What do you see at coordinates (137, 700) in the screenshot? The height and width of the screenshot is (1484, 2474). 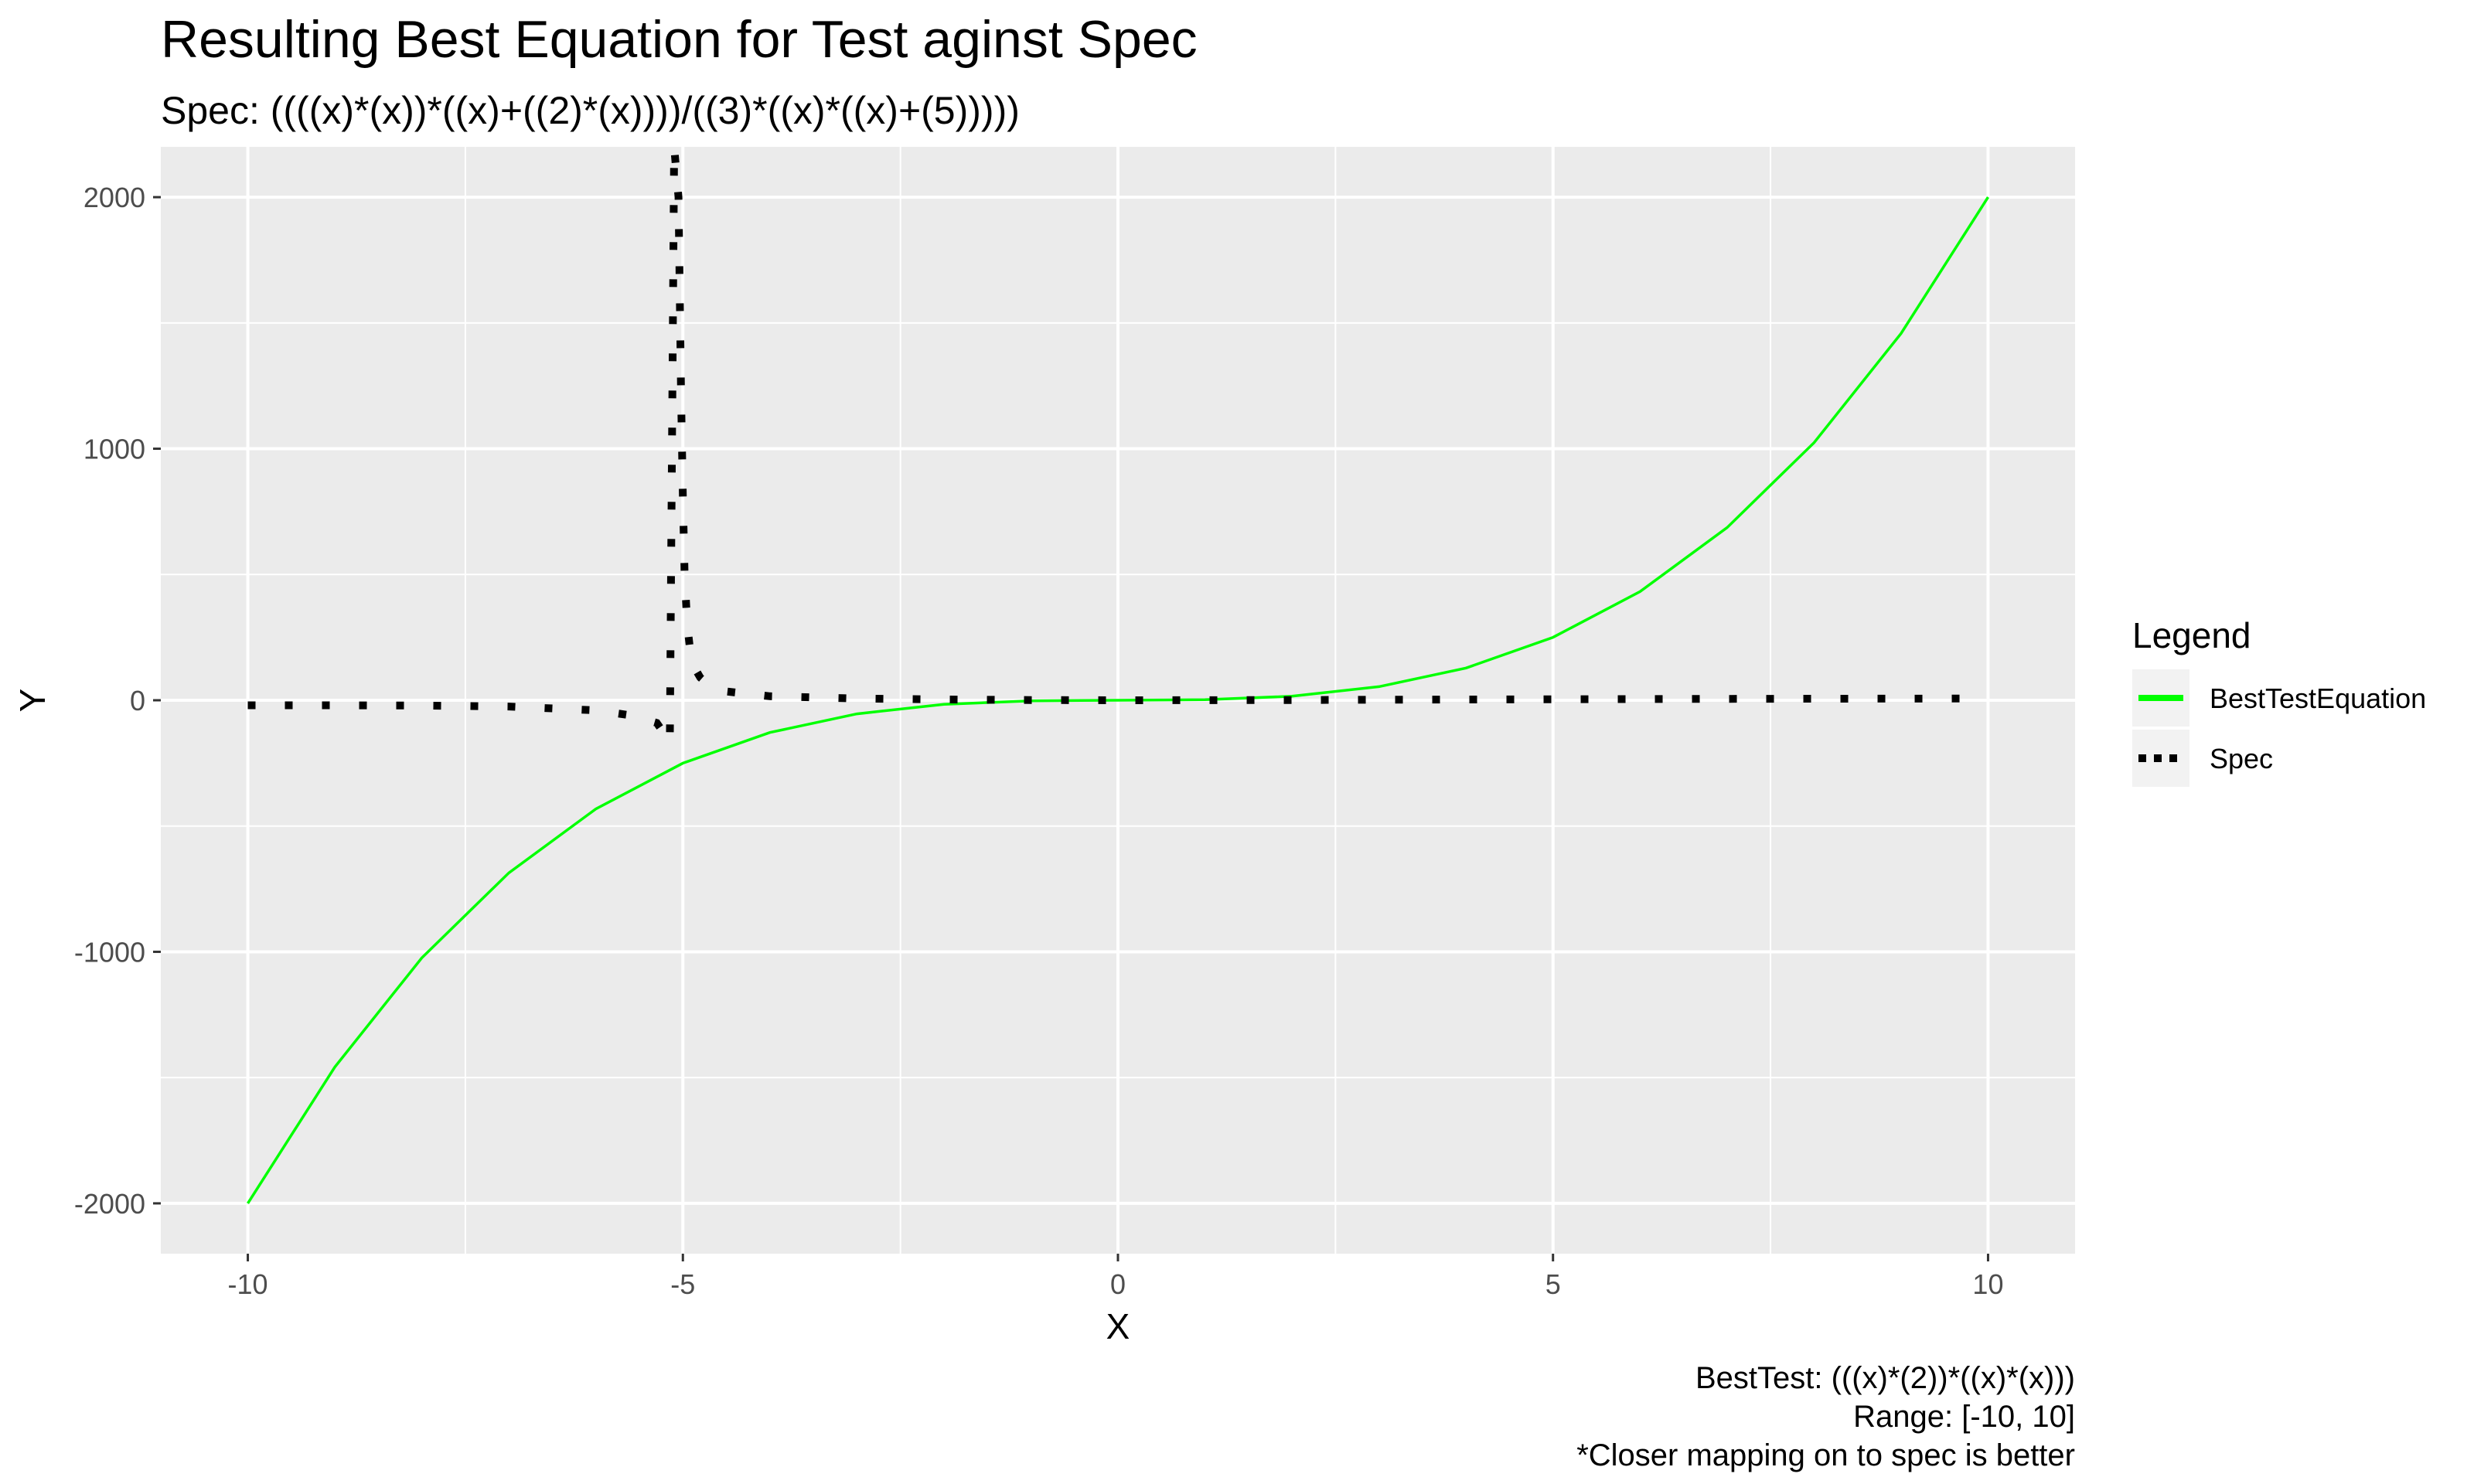 I see `y-tick-label-2: 0` at bounding box center [137, 700].